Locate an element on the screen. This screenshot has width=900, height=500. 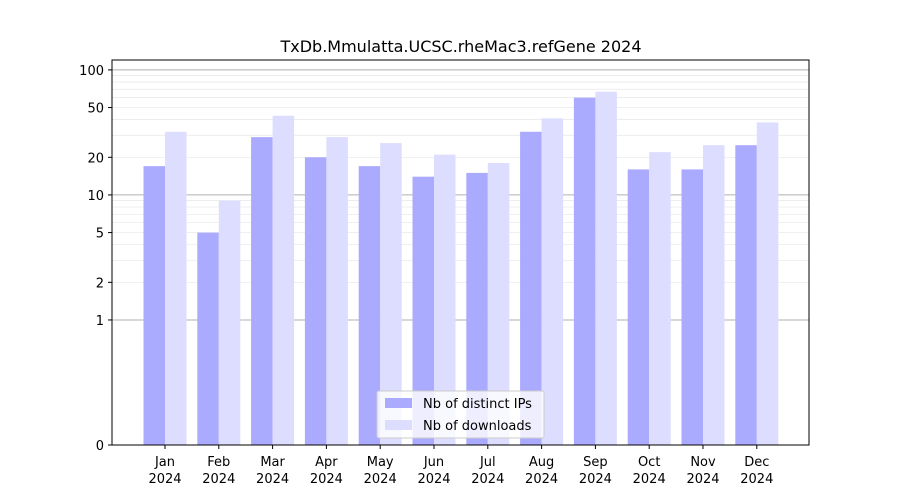
bar-downloads-apr is located at coordinates (337, 291).